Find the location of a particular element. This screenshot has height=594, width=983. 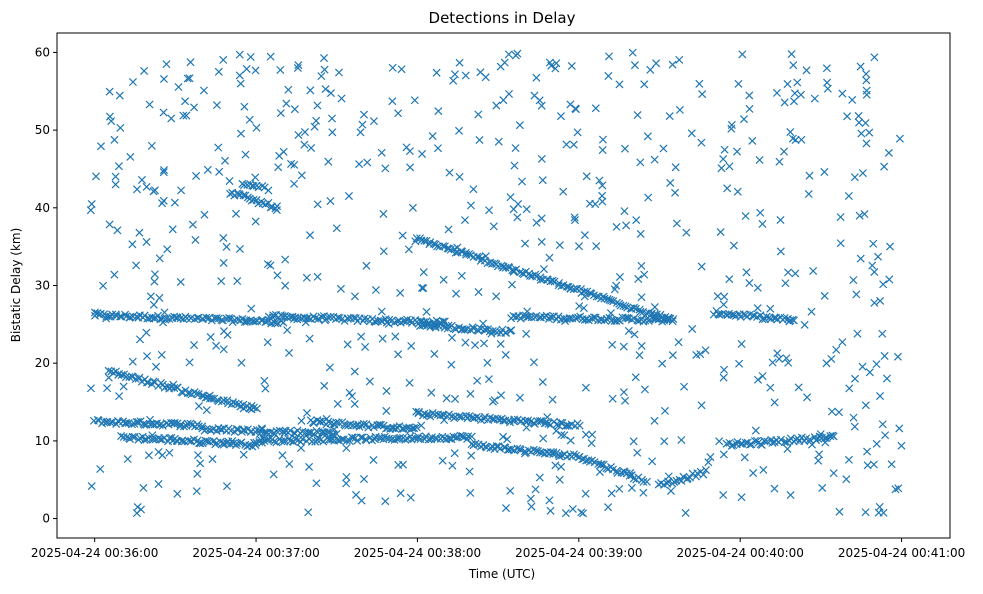

x-tick-label: 2025-04-24 00:41:00 is located at coordinates (901, 553).